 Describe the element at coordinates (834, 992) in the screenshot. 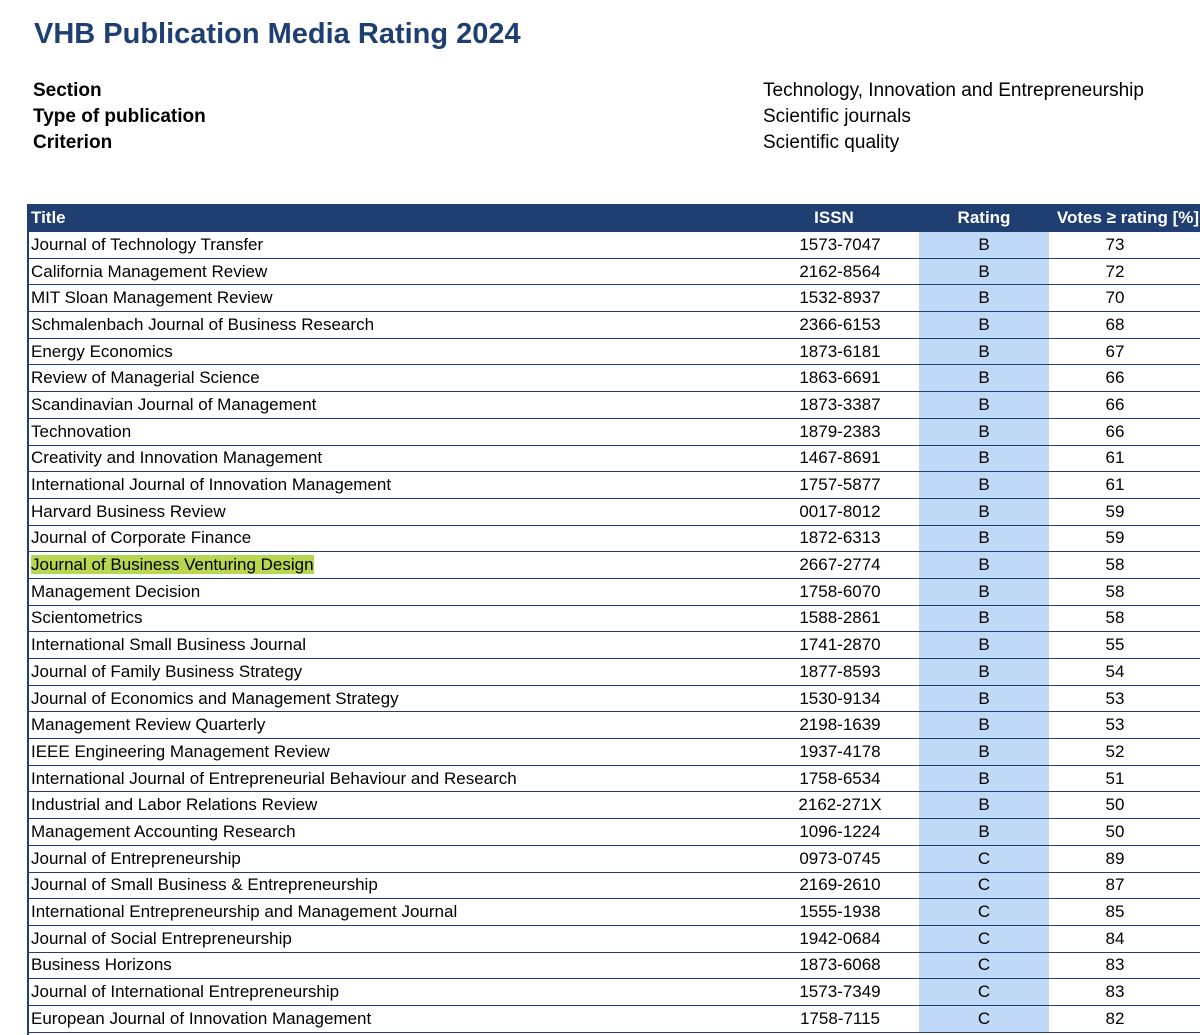

I see `issn-cell: 1573-7349` at that location.